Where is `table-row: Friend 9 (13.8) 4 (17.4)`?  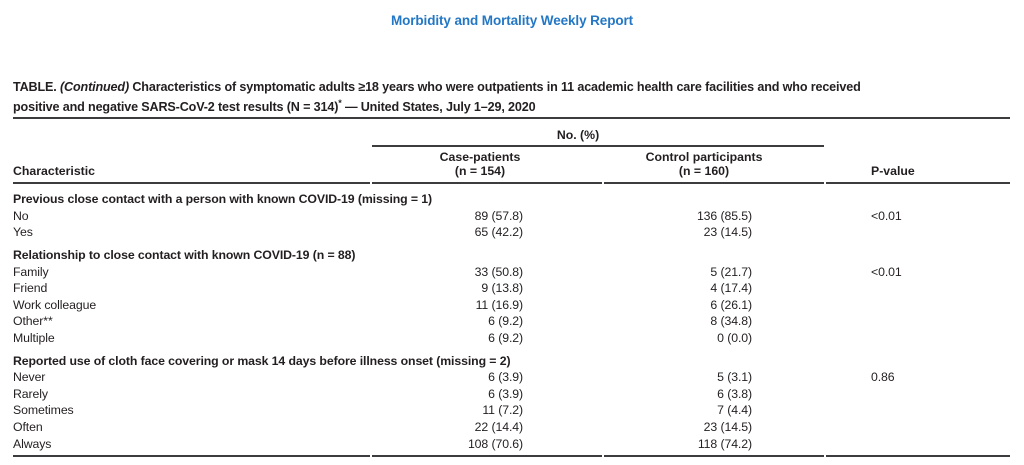
table-row: Friend 9 (13.8) 4 (17.4) is located at coordinates (511, 288).